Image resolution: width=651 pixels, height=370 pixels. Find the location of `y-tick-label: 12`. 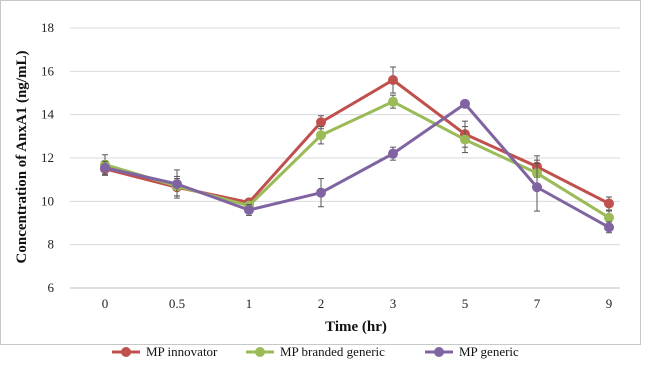

y-tick-label: 12 is located at coordinates (47, 157).